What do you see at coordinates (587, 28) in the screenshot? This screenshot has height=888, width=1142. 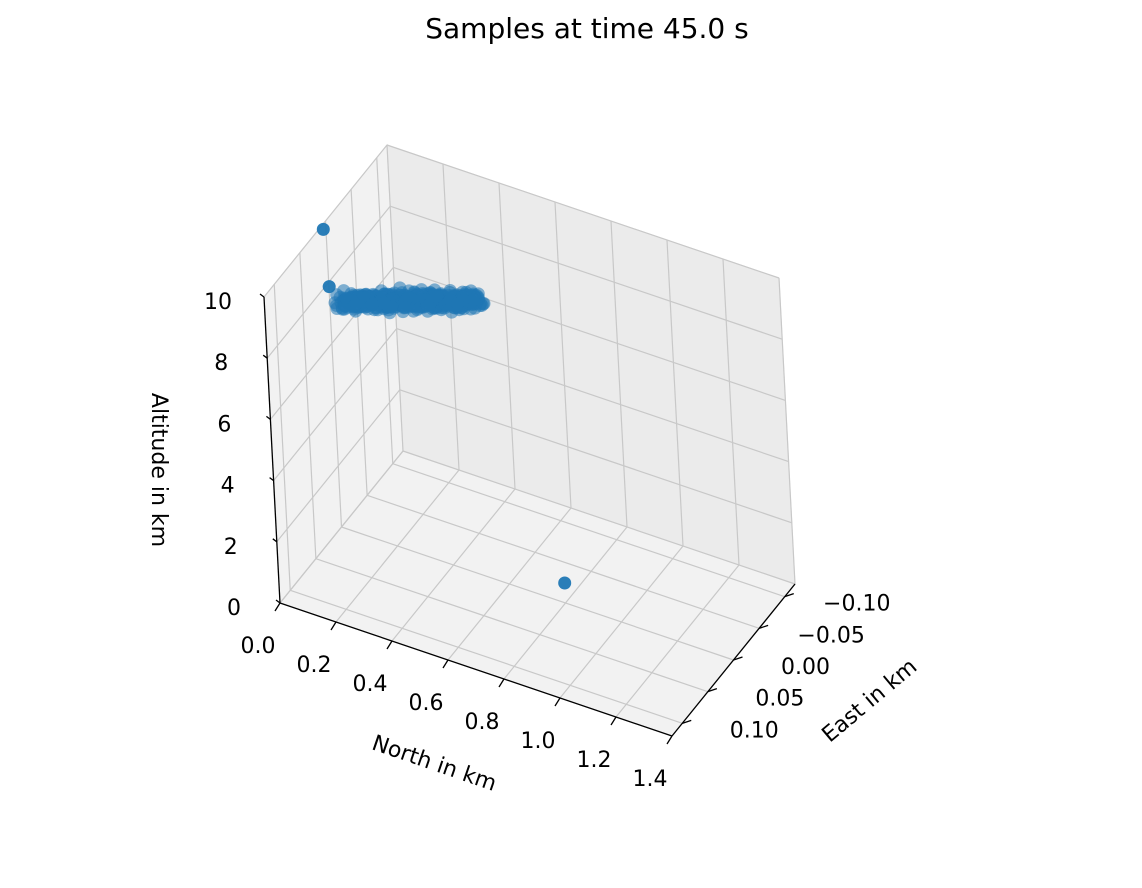 I see `chart-title: Samples at time 45.0 s` at bounding box center [587, 28].